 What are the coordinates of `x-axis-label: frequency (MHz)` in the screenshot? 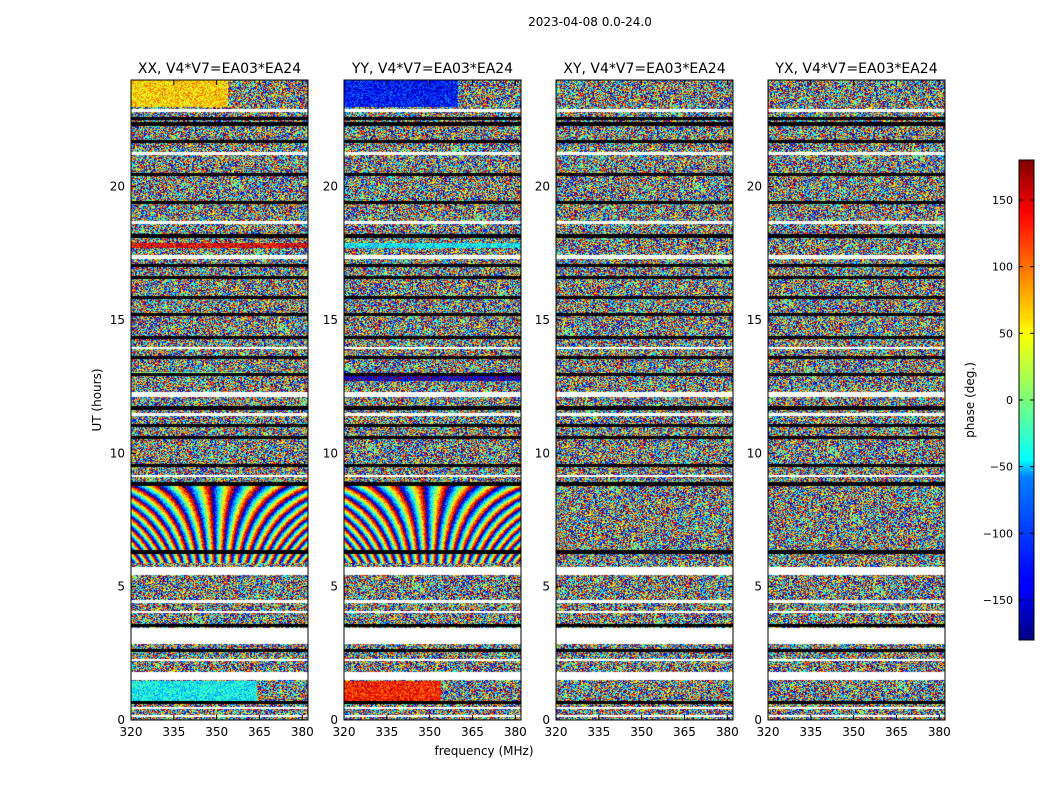 It's located at (483, 751).